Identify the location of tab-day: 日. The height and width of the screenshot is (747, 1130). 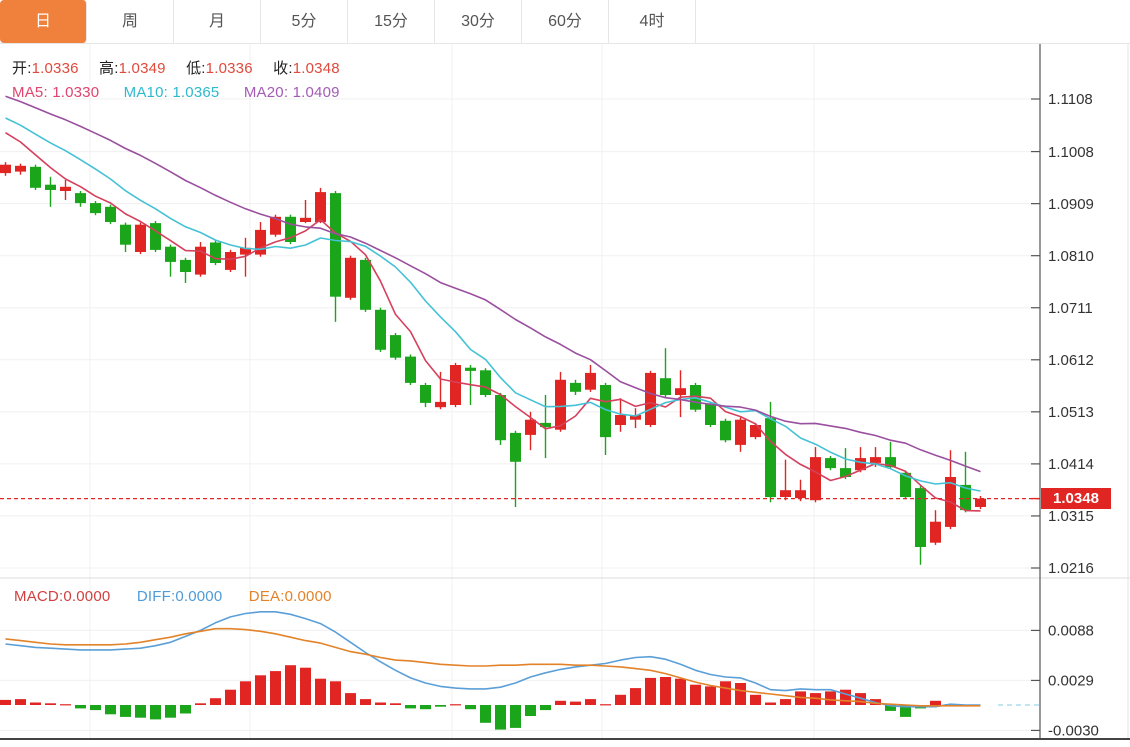
(43, 21).